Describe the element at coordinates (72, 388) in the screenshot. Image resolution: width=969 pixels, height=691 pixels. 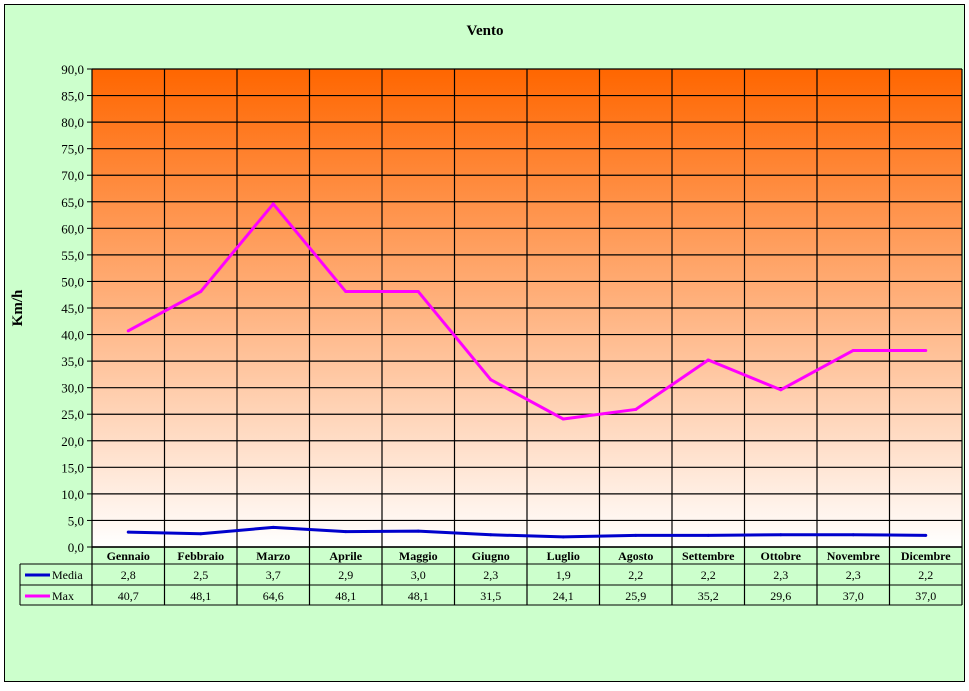
I see `y-tick-label: 30,0` at that location.